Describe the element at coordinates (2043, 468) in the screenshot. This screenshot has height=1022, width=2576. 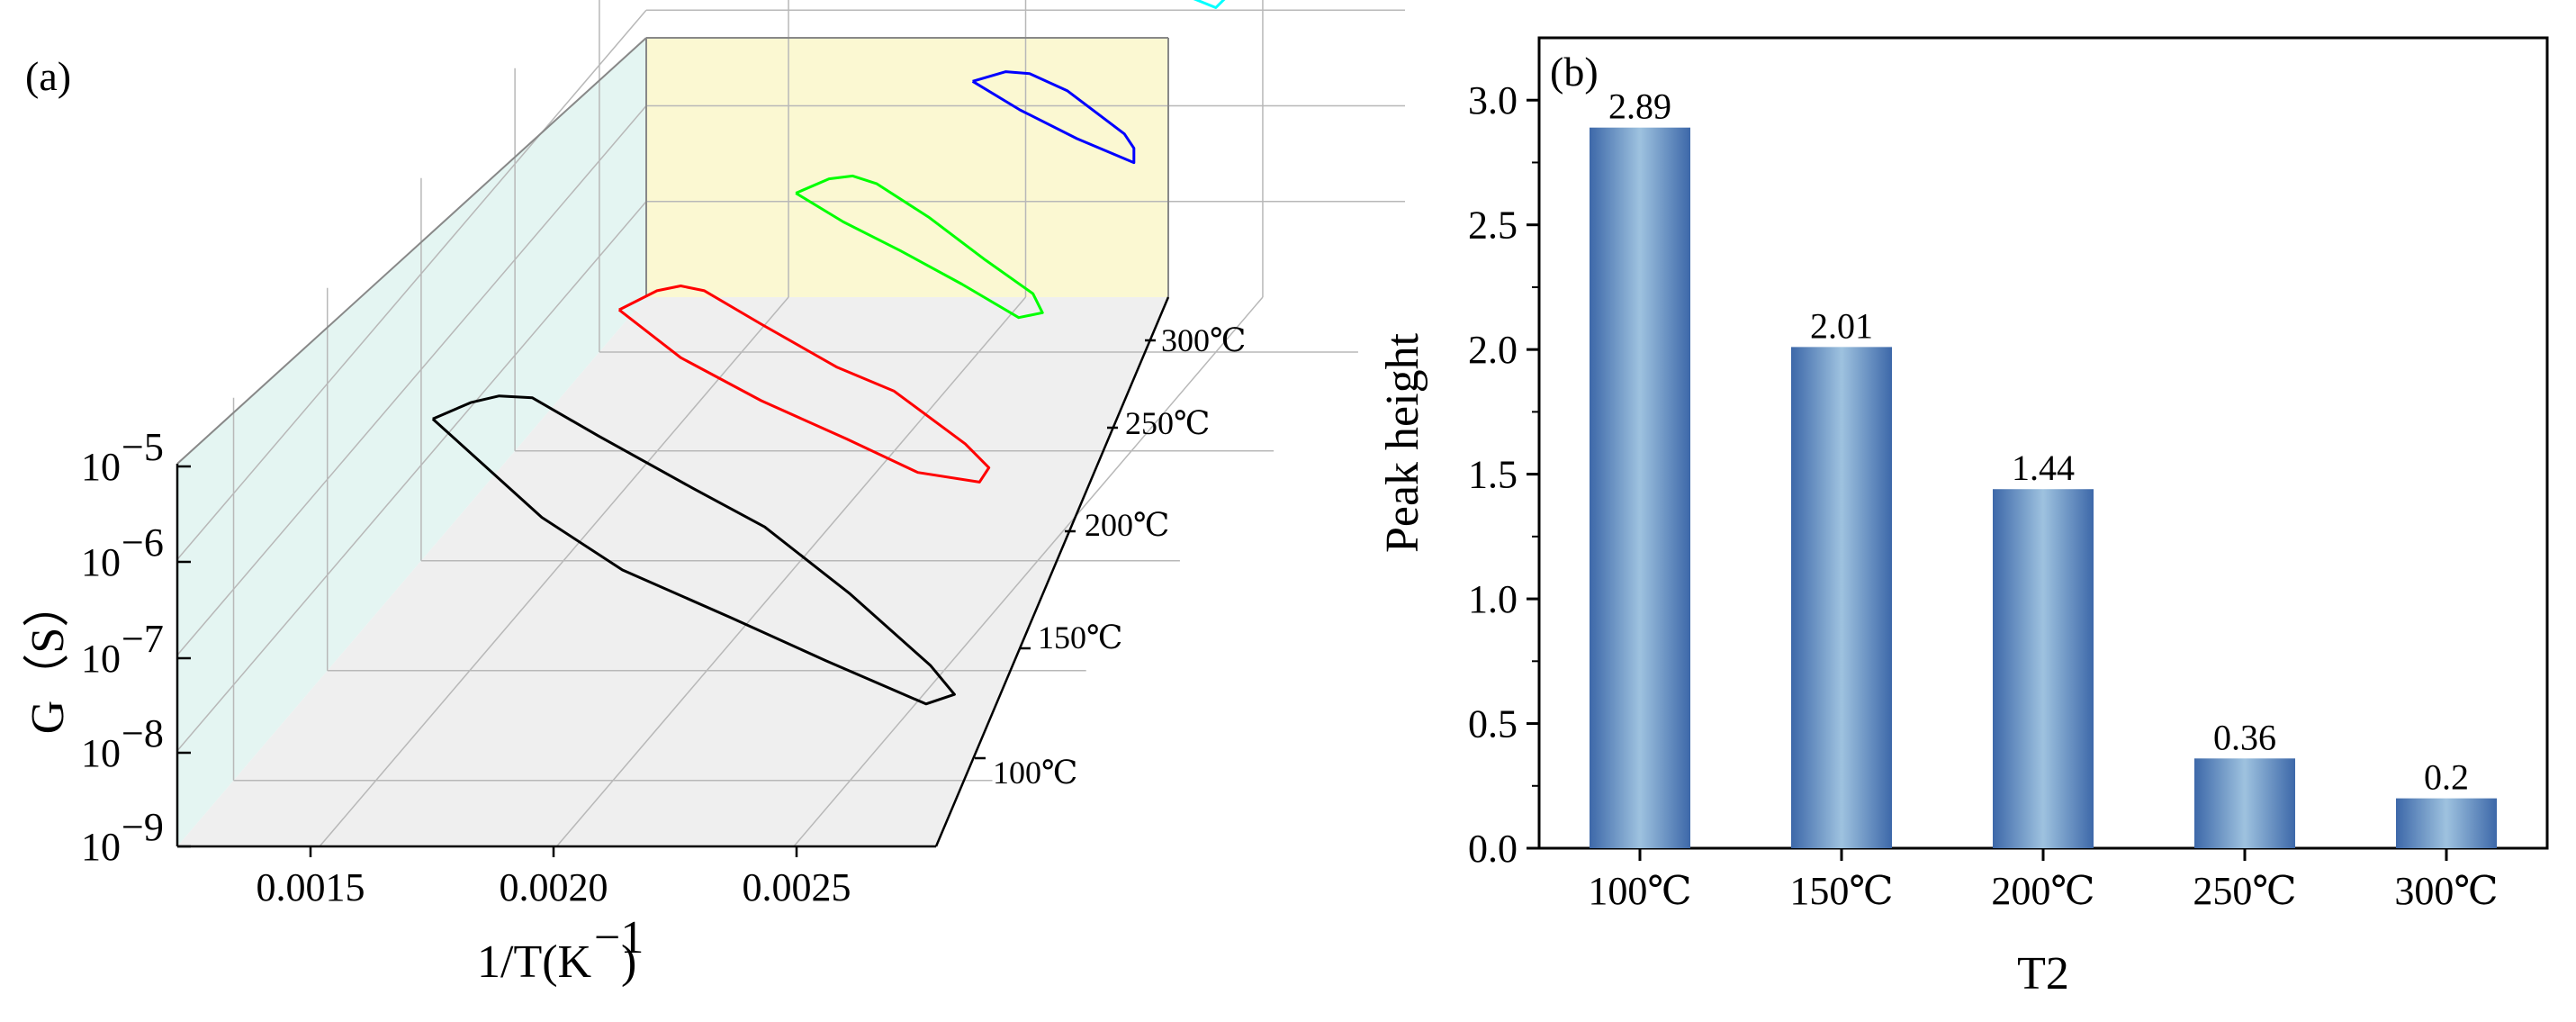
I see `bar-value-label: 1.44` at that location.